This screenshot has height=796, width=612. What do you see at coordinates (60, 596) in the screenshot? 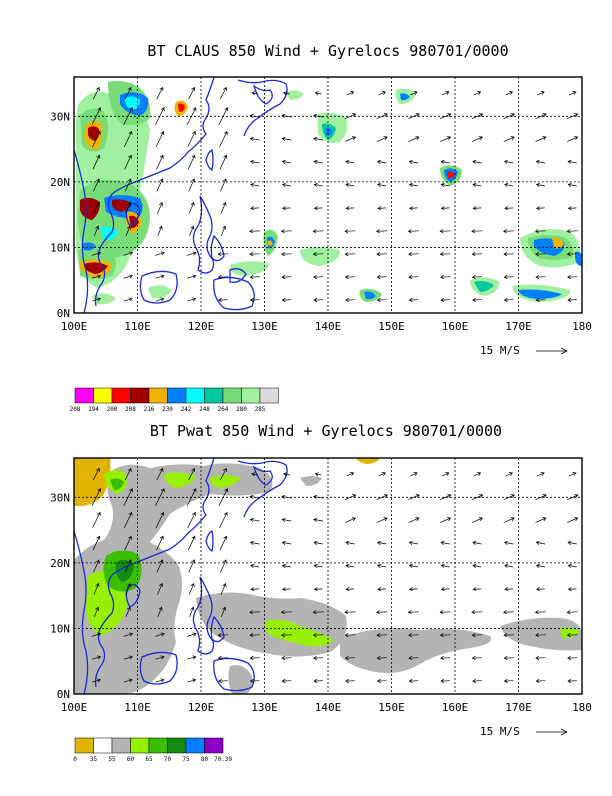
I see `bottom-chart-y-ticks: 0N 10N 20N 30N` at bounding box center [60, 596].